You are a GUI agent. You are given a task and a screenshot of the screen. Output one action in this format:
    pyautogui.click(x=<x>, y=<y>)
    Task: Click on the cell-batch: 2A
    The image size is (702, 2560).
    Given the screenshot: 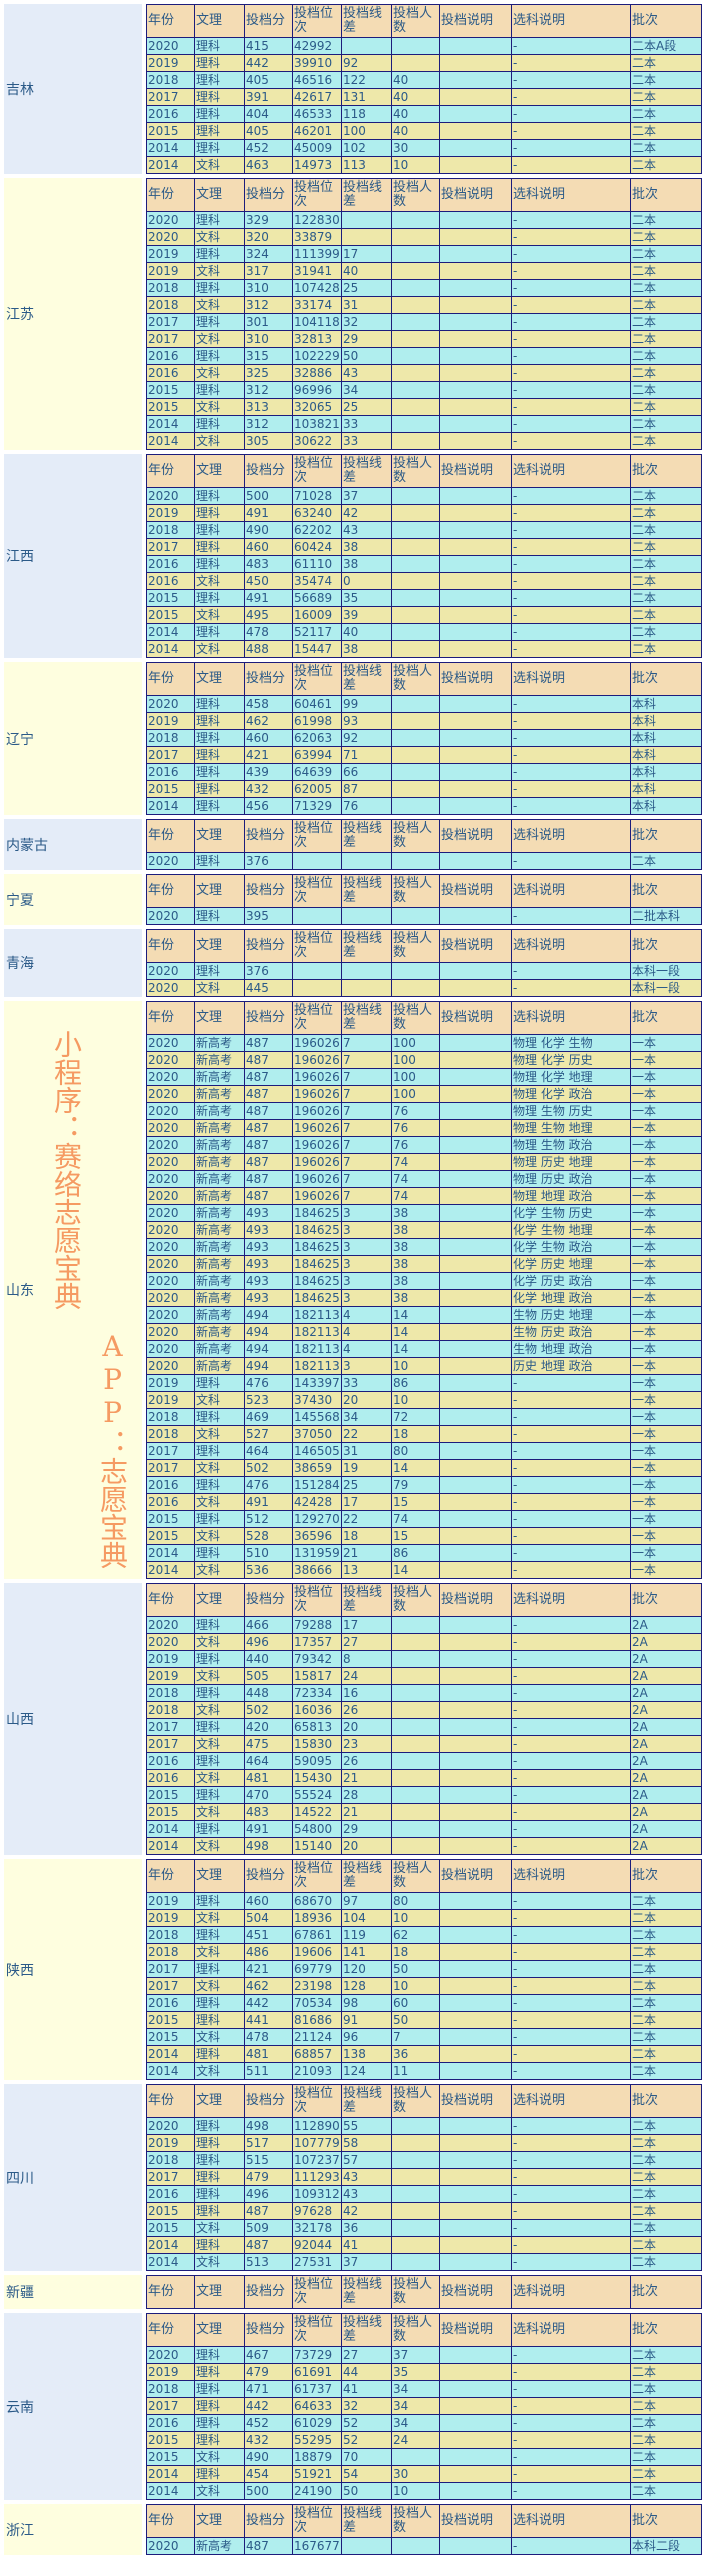 What is the action you would take?
    pyautogui.click(x=666, y=1744)
    